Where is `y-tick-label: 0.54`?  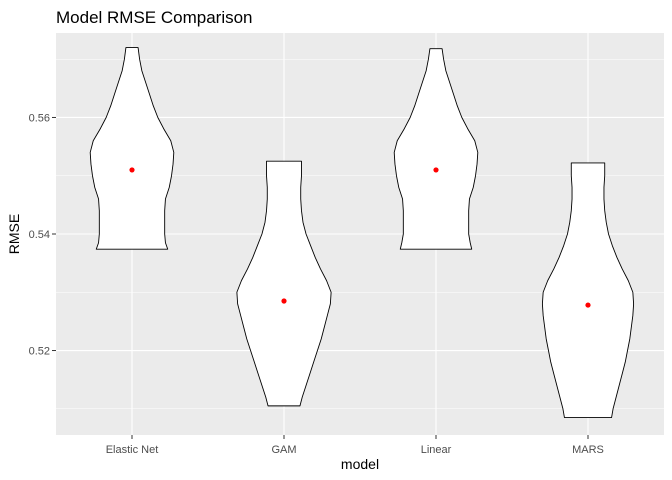 y-tick-label: 0.54 is located at coordinates (39, 235).